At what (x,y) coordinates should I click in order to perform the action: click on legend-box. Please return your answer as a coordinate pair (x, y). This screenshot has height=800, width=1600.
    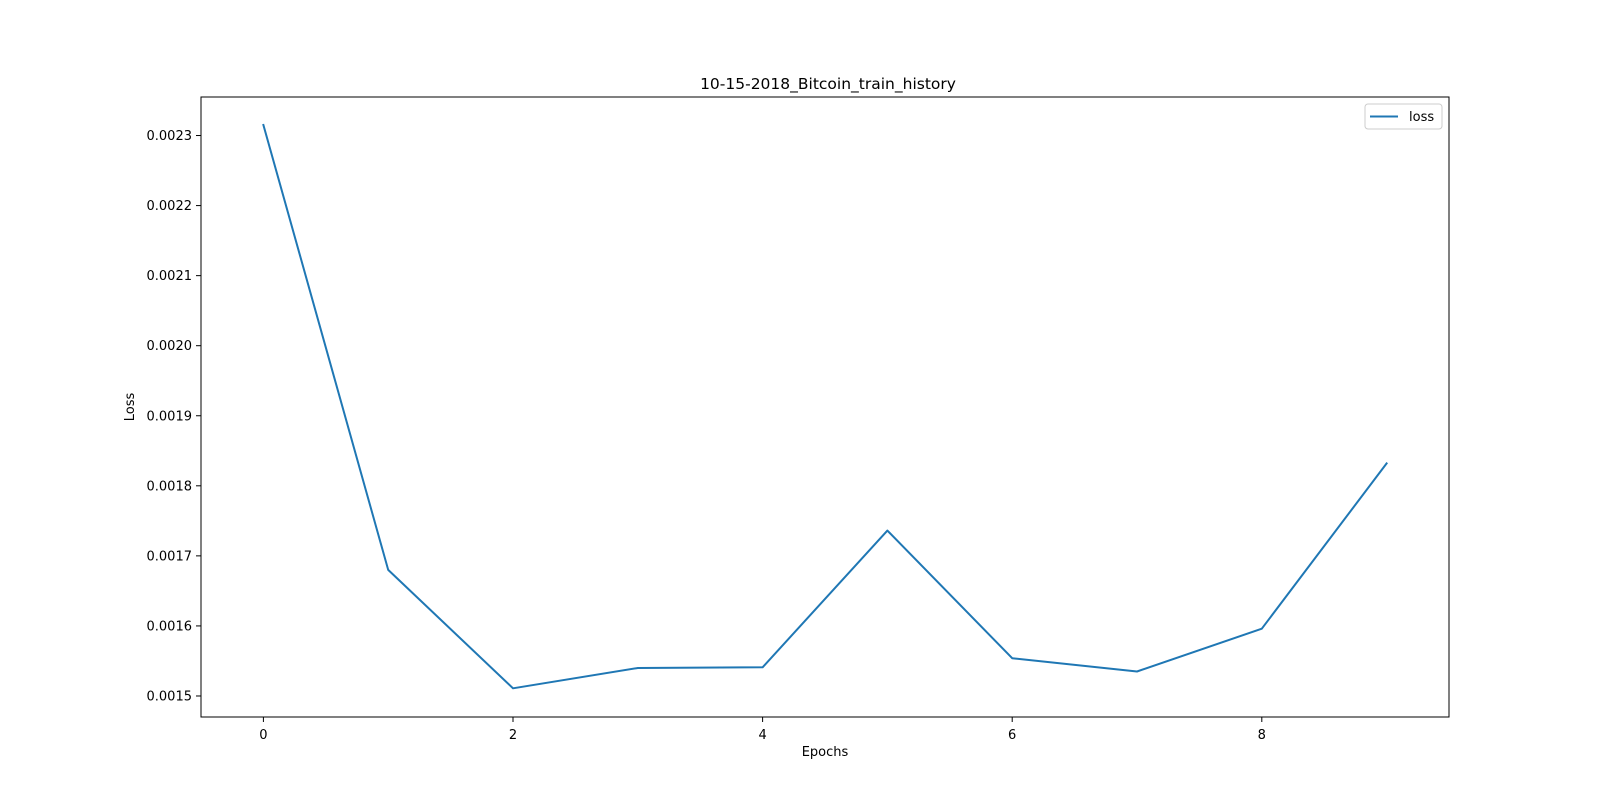
    Looking at the image, I should click on (1403, 116).